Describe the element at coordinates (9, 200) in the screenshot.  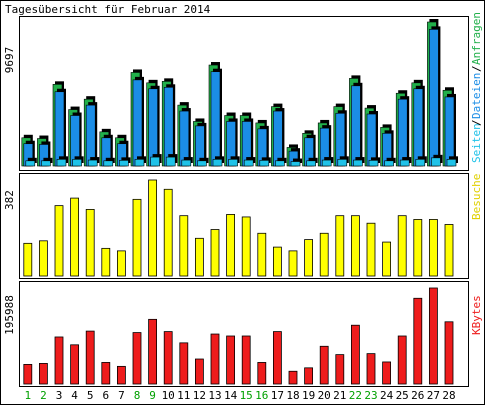
I see `visits-panel-max-label: 382` at that location.